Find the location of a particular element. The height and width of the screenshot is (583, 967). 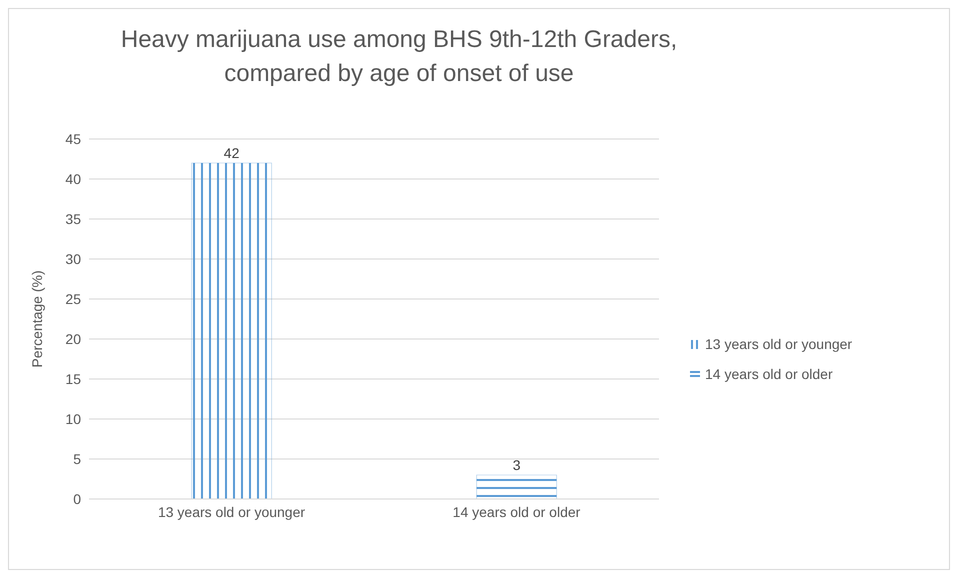

y-tick-label: 10 is located at coordinates (73, 418).